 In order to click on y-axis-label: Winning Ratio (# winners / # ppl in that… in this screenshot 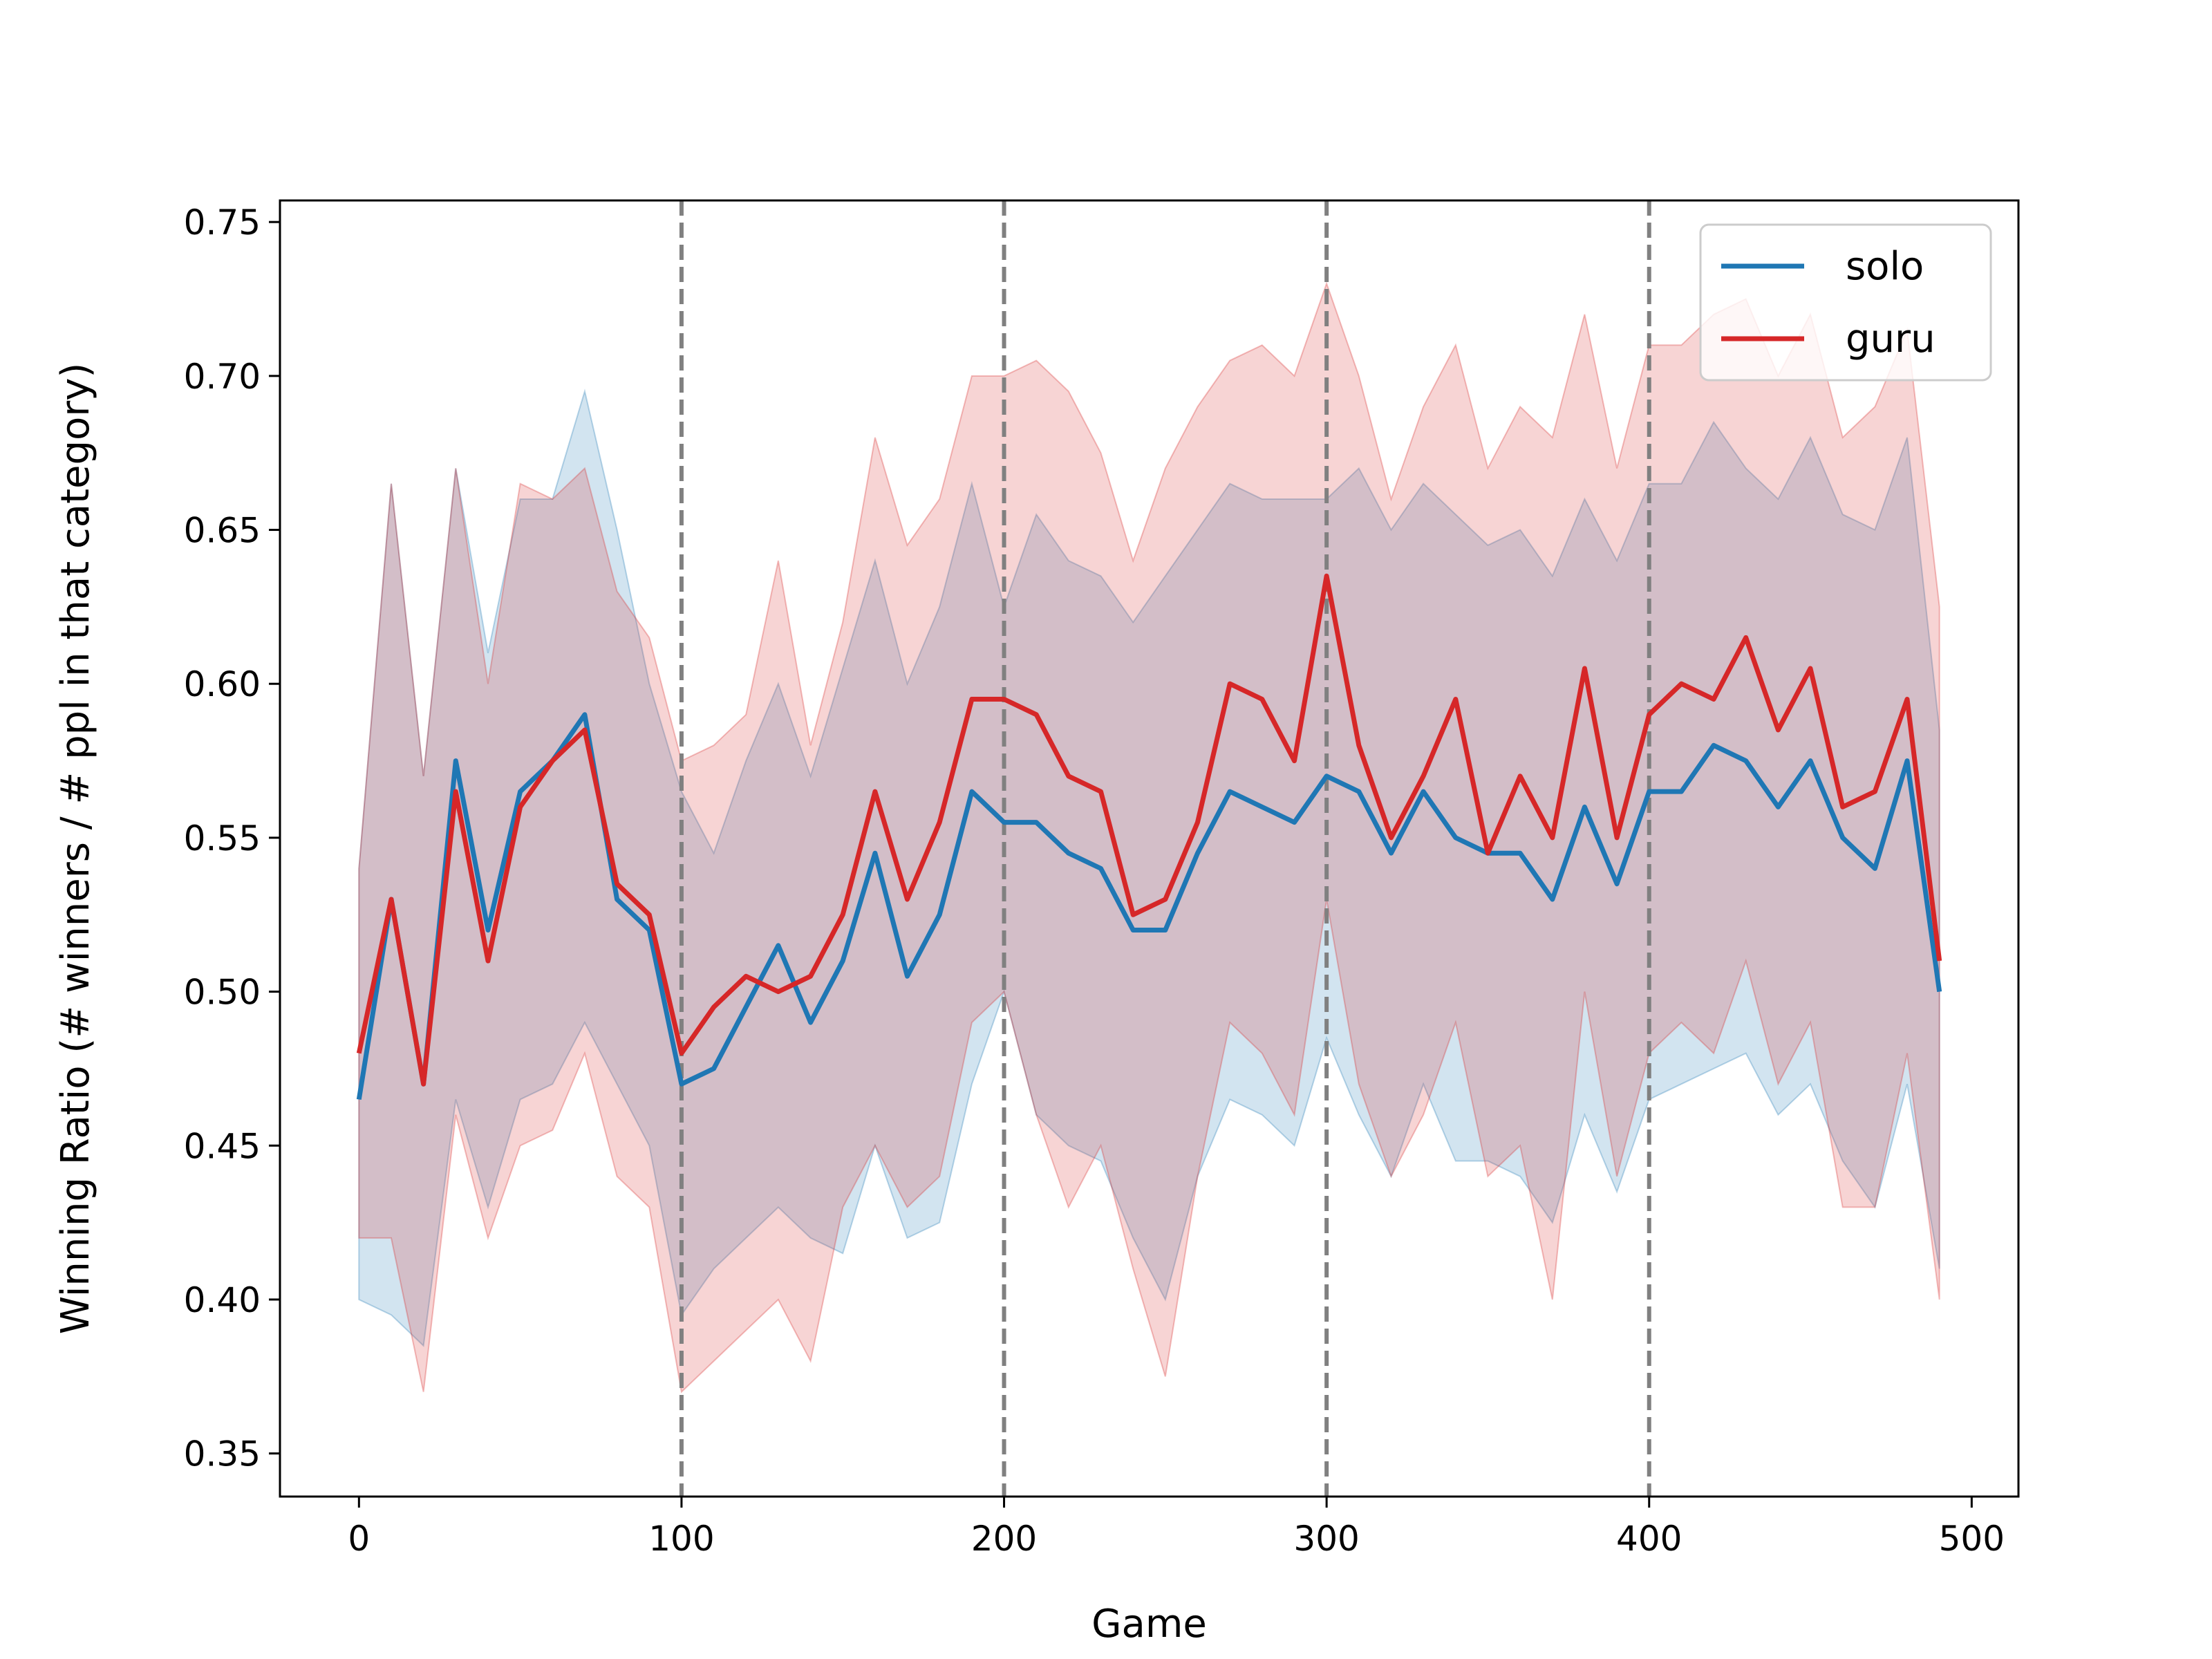, I will do `click(75, 849)`.